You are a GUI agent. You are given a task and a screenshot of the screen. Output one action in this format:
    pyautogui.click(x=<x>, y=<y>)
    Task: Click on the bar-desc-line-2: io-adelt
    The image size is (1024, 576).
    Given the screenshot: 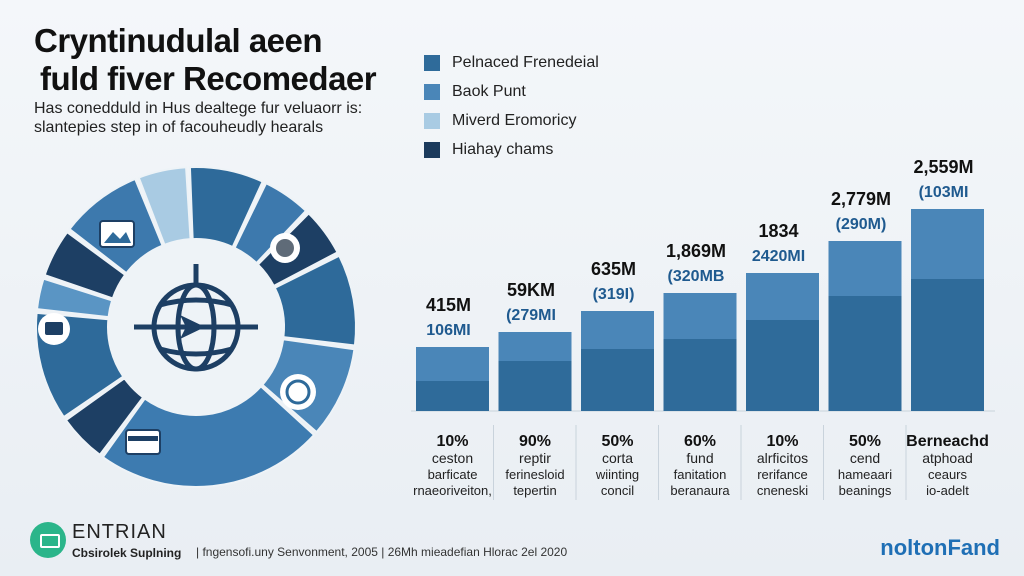 What is the action you would take?
    pyautogui.click(x=947, y=490)
    